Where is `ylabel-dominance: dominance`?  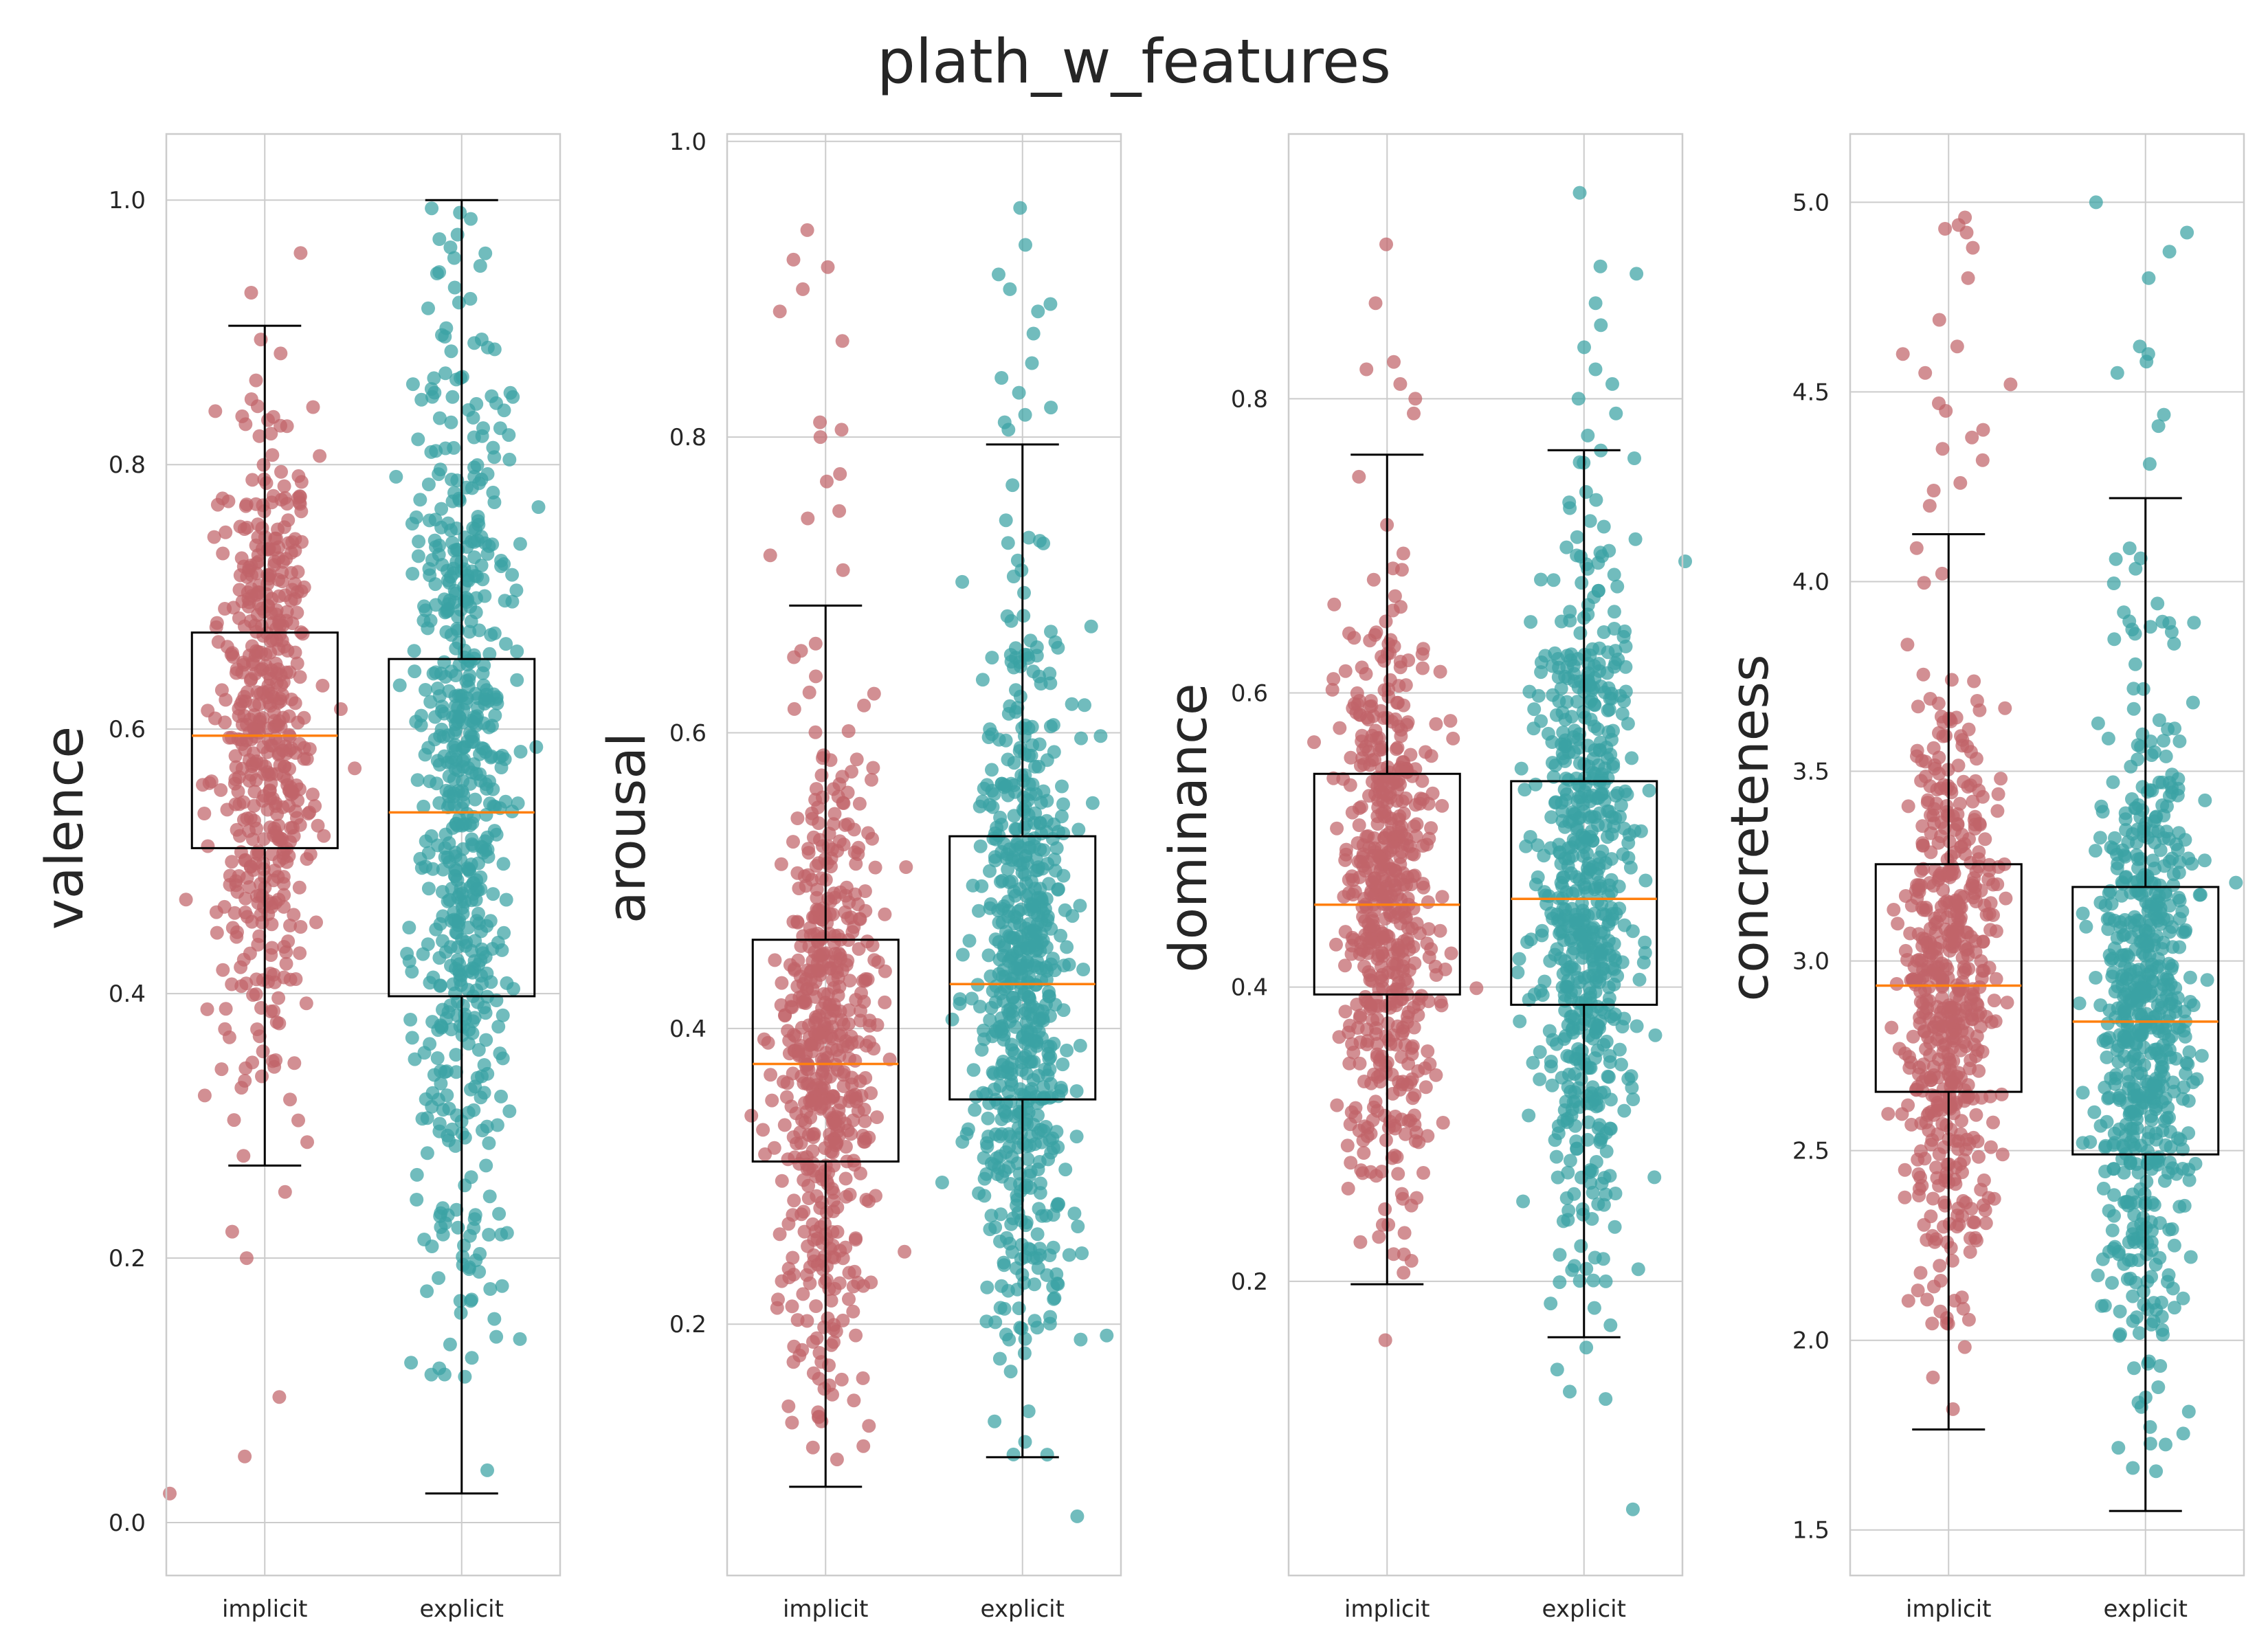 ylabel-dominance: dominance is located at coordinates (1188, 827).